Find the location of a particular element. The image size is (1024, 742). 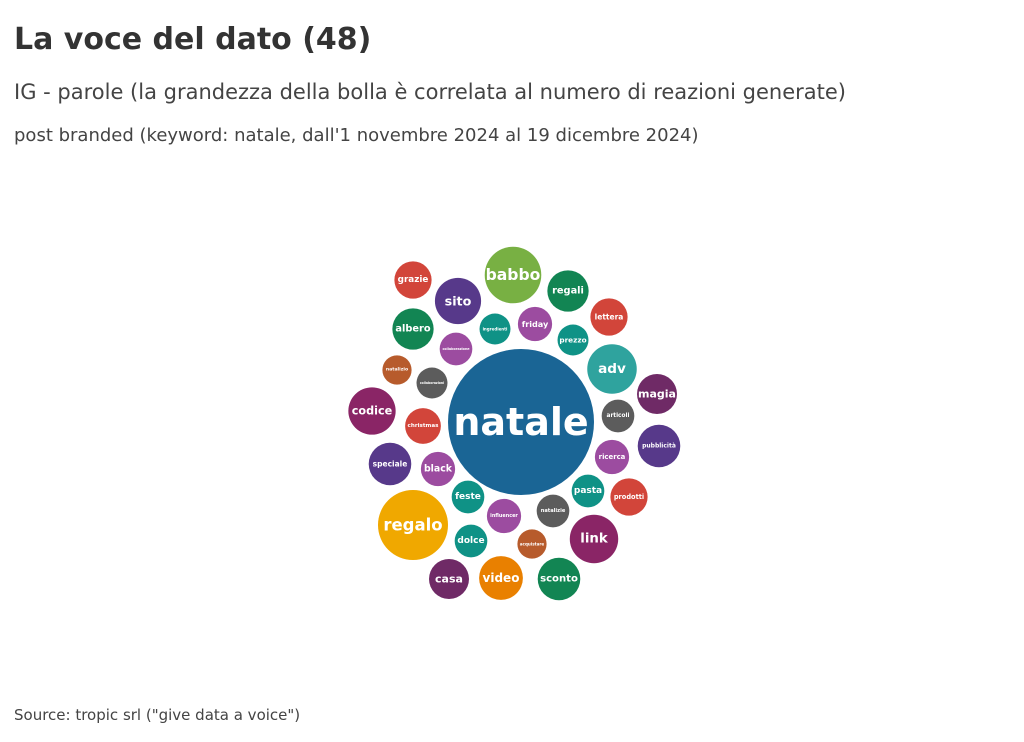

bubble-label: pasta is located at coordinates (588, 491).